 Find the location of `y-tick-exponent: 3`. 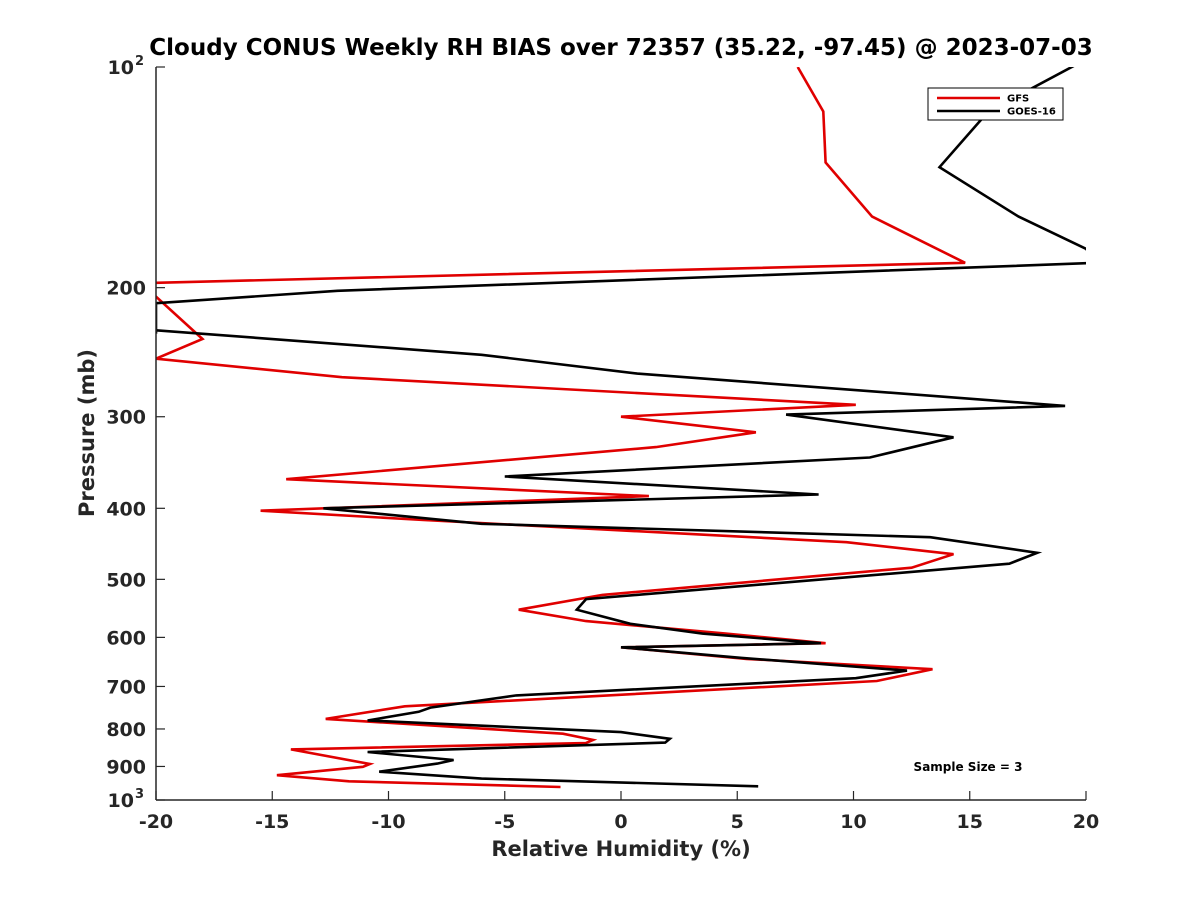

y-tick-exponent: 3 is located at coordinates (139, 794).